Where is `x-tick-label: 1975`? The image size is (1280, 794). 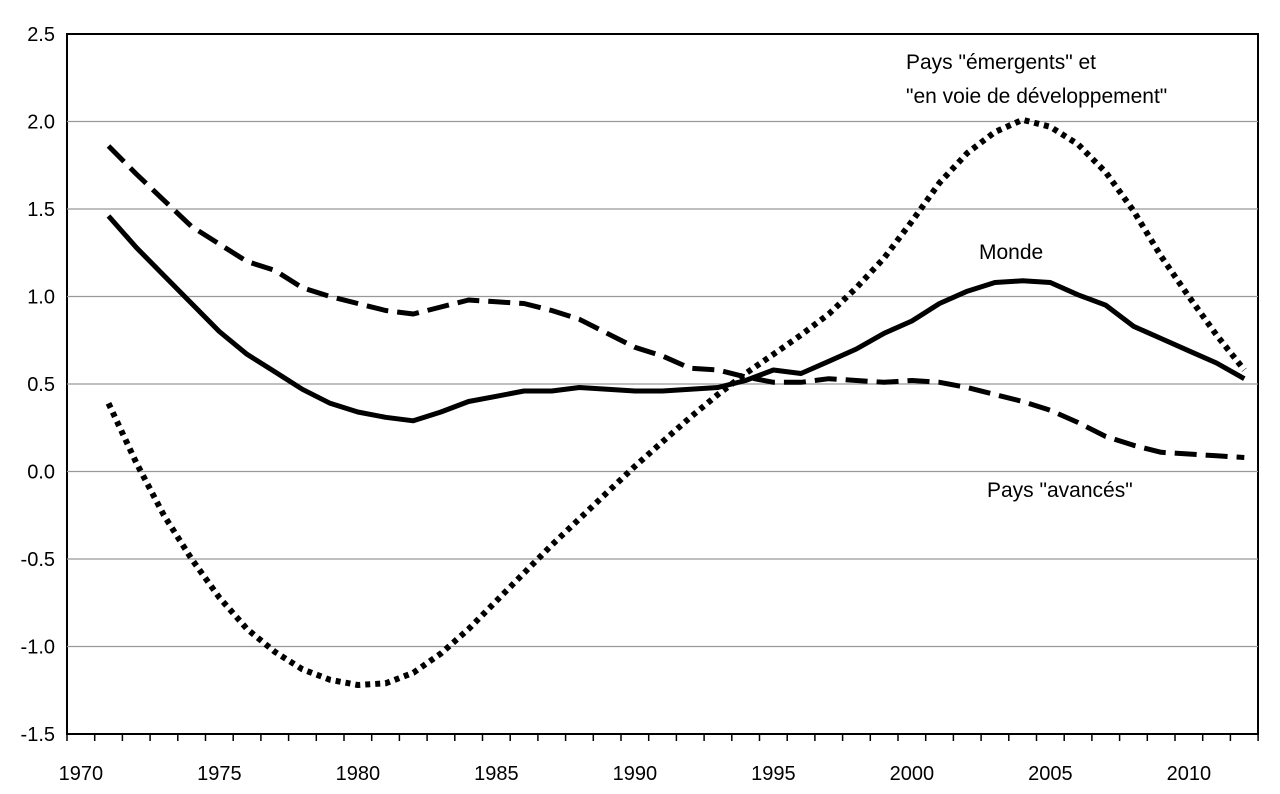
x-tick-label: 1975 is located at coordinates (219, 774).